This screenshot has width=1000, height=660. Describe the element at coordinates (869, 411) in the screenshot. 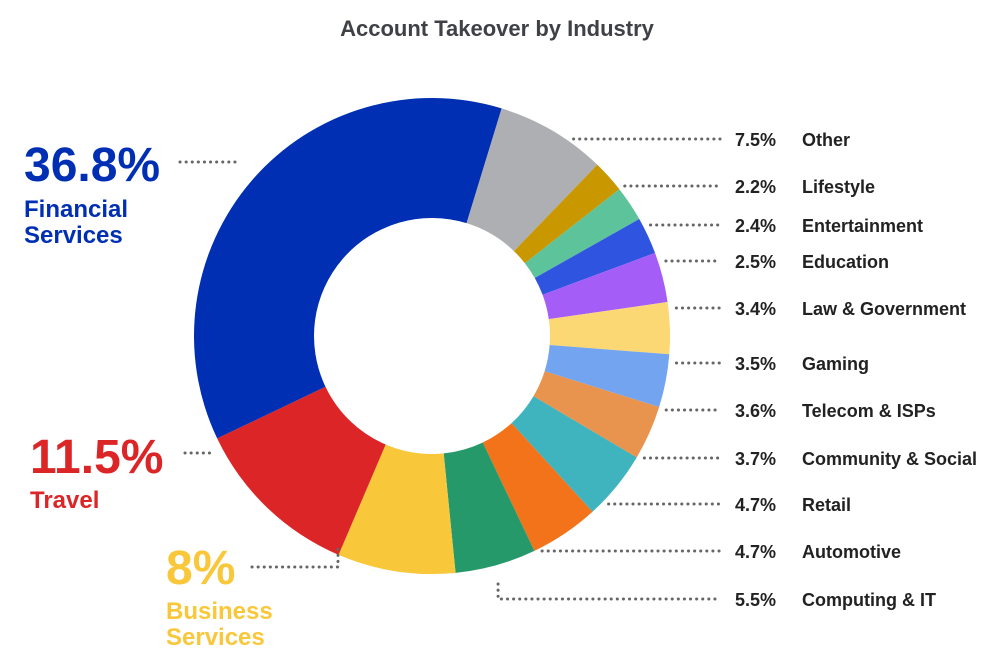

I see `legend-name-telecom-and-isps: Telecom & ISPs` at that location.